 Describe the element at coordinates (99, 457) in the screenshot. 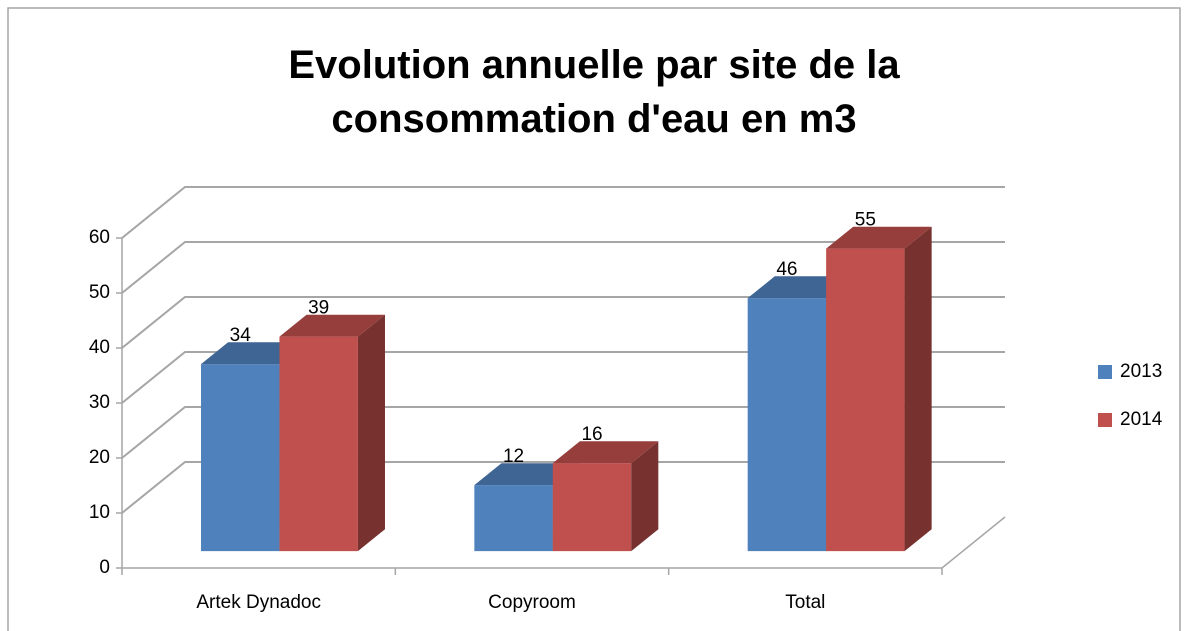

I see `y-tick-label: 20` at that location.